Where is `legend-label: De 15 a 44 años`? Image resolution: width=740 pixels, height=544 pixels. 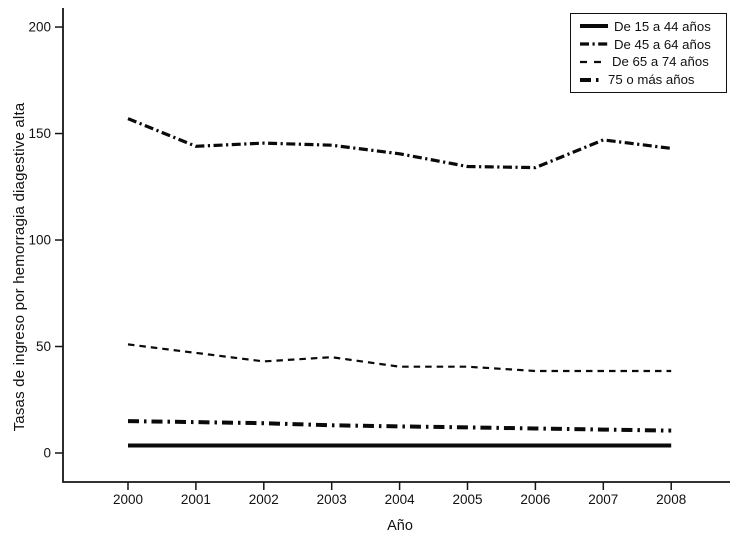 legend-label: De 15 a 44 años is located at coordinates (662, 26).